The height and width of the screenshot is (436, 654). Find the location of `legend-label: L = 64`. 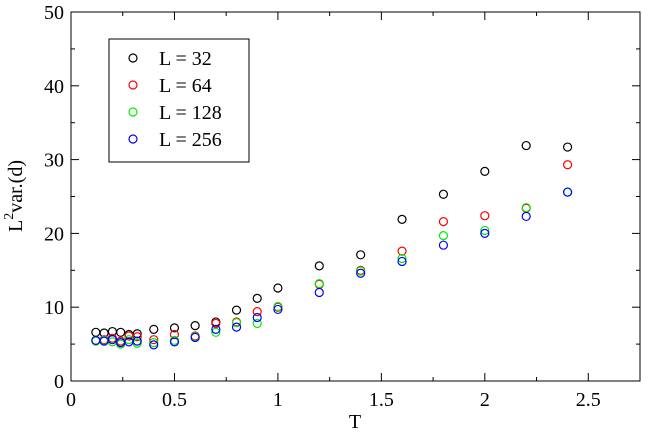

legend-label: L = 64 is located at coordinates (185, 86).